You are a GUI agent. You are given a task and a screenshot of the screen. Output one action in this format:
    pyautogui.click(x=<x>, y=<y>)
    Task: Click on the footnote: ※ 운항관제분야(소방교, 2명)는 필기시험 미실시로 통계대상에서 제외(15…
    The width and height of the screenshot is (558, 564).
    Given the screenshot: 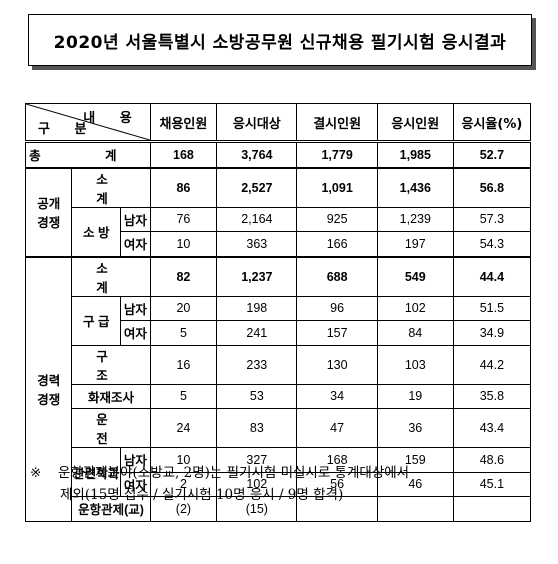 What is the action you would take?
    pyautogui.click(x=285, y=484)
    